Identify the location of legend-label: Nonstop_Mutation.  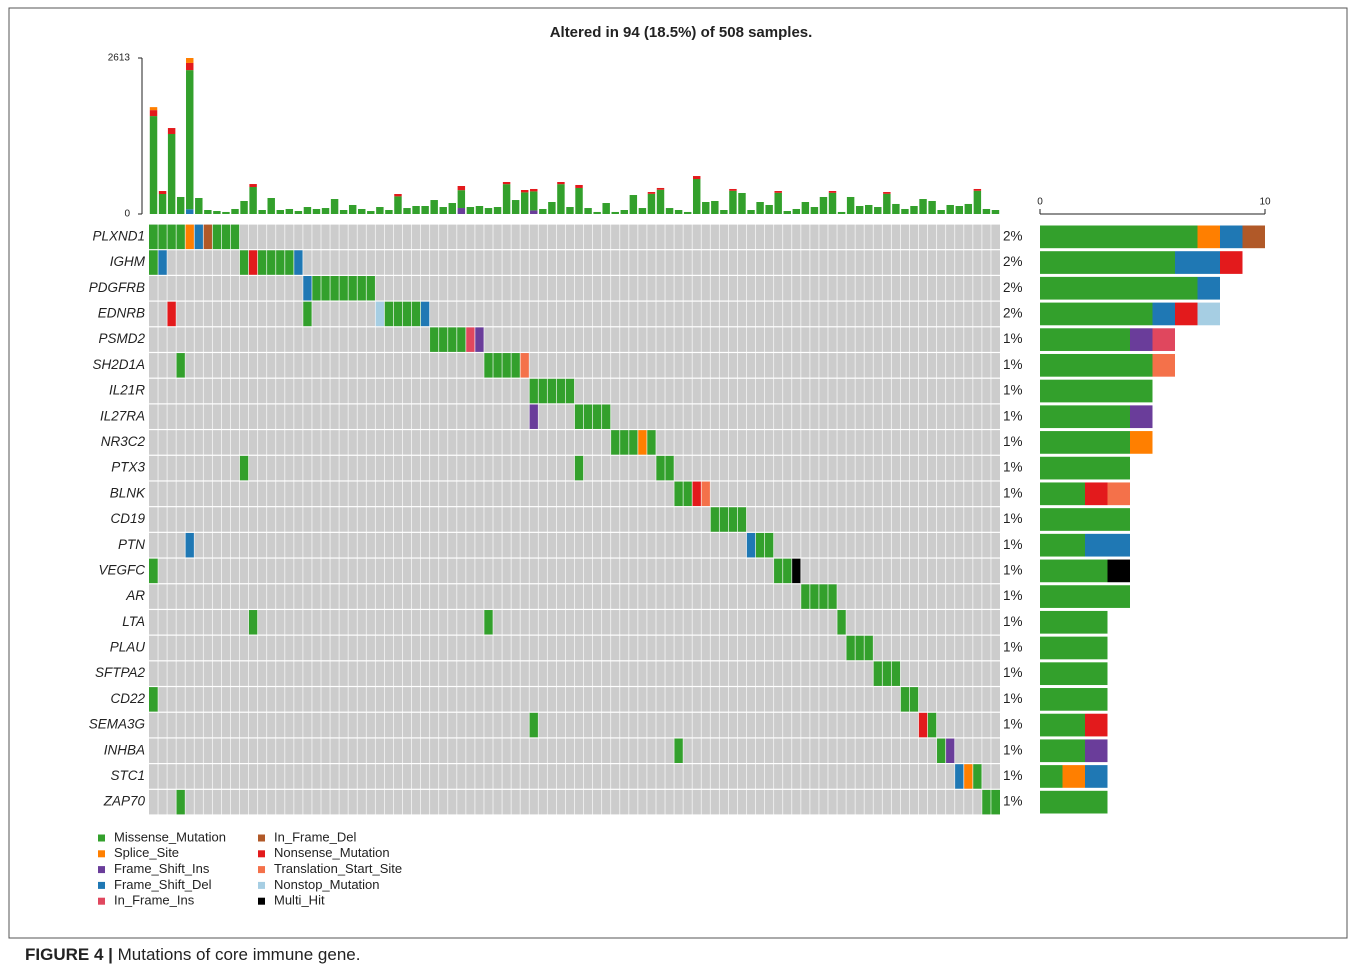
(327, 884).